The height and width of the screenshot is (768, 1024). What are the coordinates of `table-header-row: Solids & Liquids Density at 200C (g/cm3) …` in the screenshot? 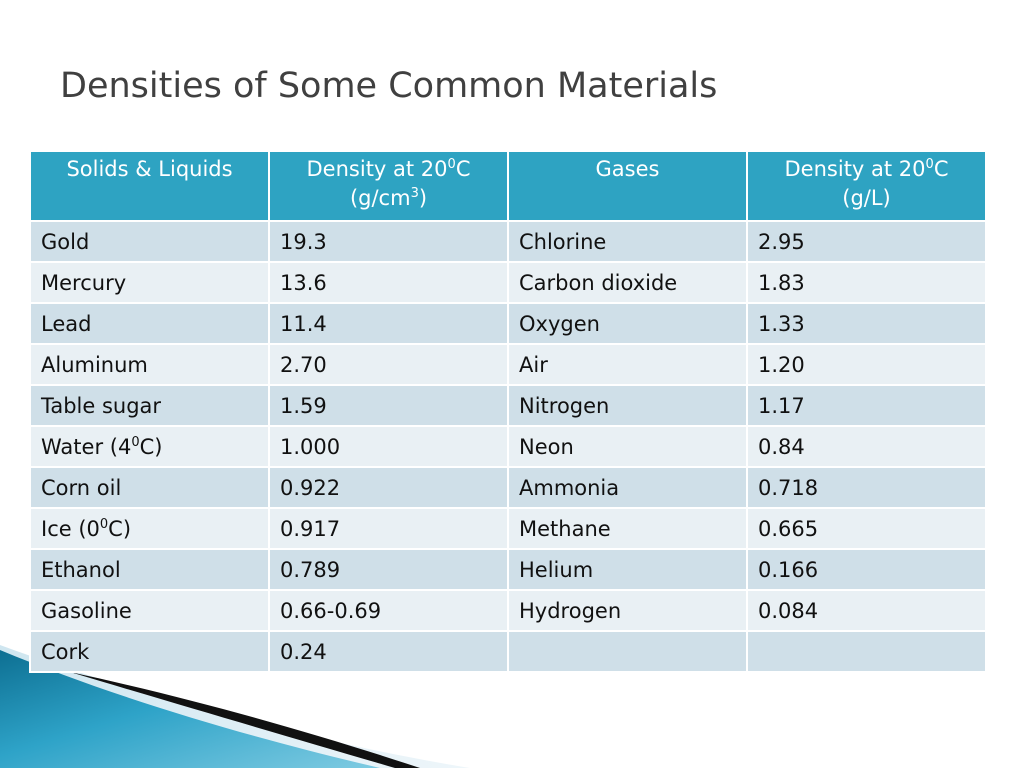 It's located at (508, 186).